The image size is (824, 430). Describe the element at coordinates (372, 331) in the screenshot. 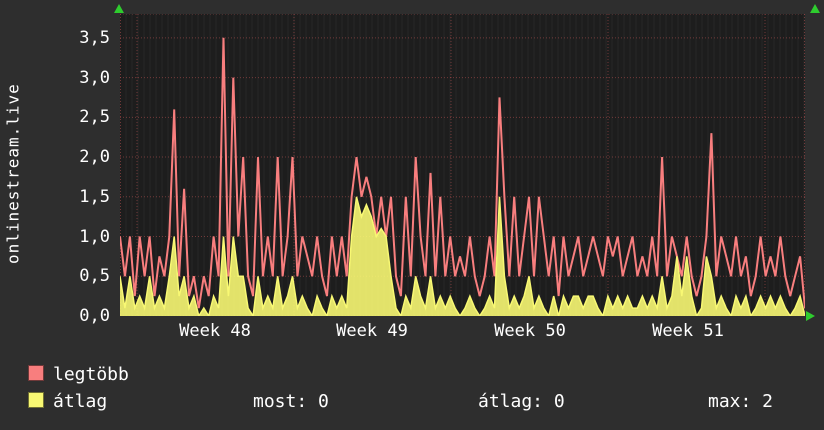

I see `x-tick-label: Week 49` at that location.